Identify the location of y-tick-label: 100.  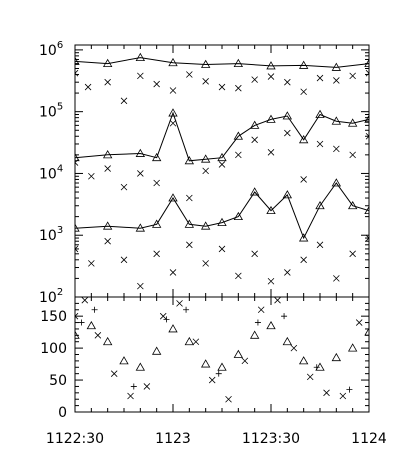
(53, 349).